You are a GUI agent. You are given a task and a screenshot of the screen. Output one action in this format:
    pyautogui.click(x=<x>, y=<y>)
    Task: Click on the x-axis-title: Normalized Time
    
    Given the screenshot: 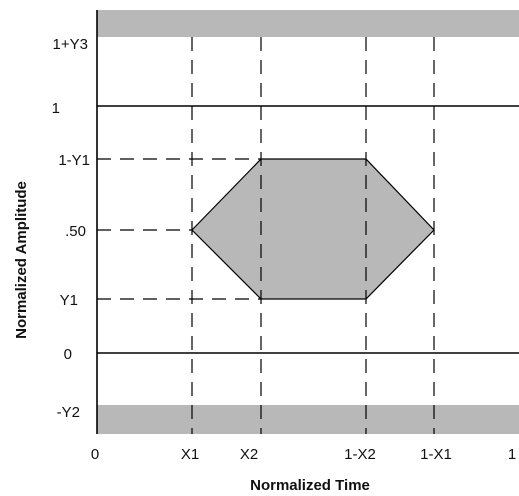 What is the action you would take?
    pyautogui.click(x=310, y=485)
    